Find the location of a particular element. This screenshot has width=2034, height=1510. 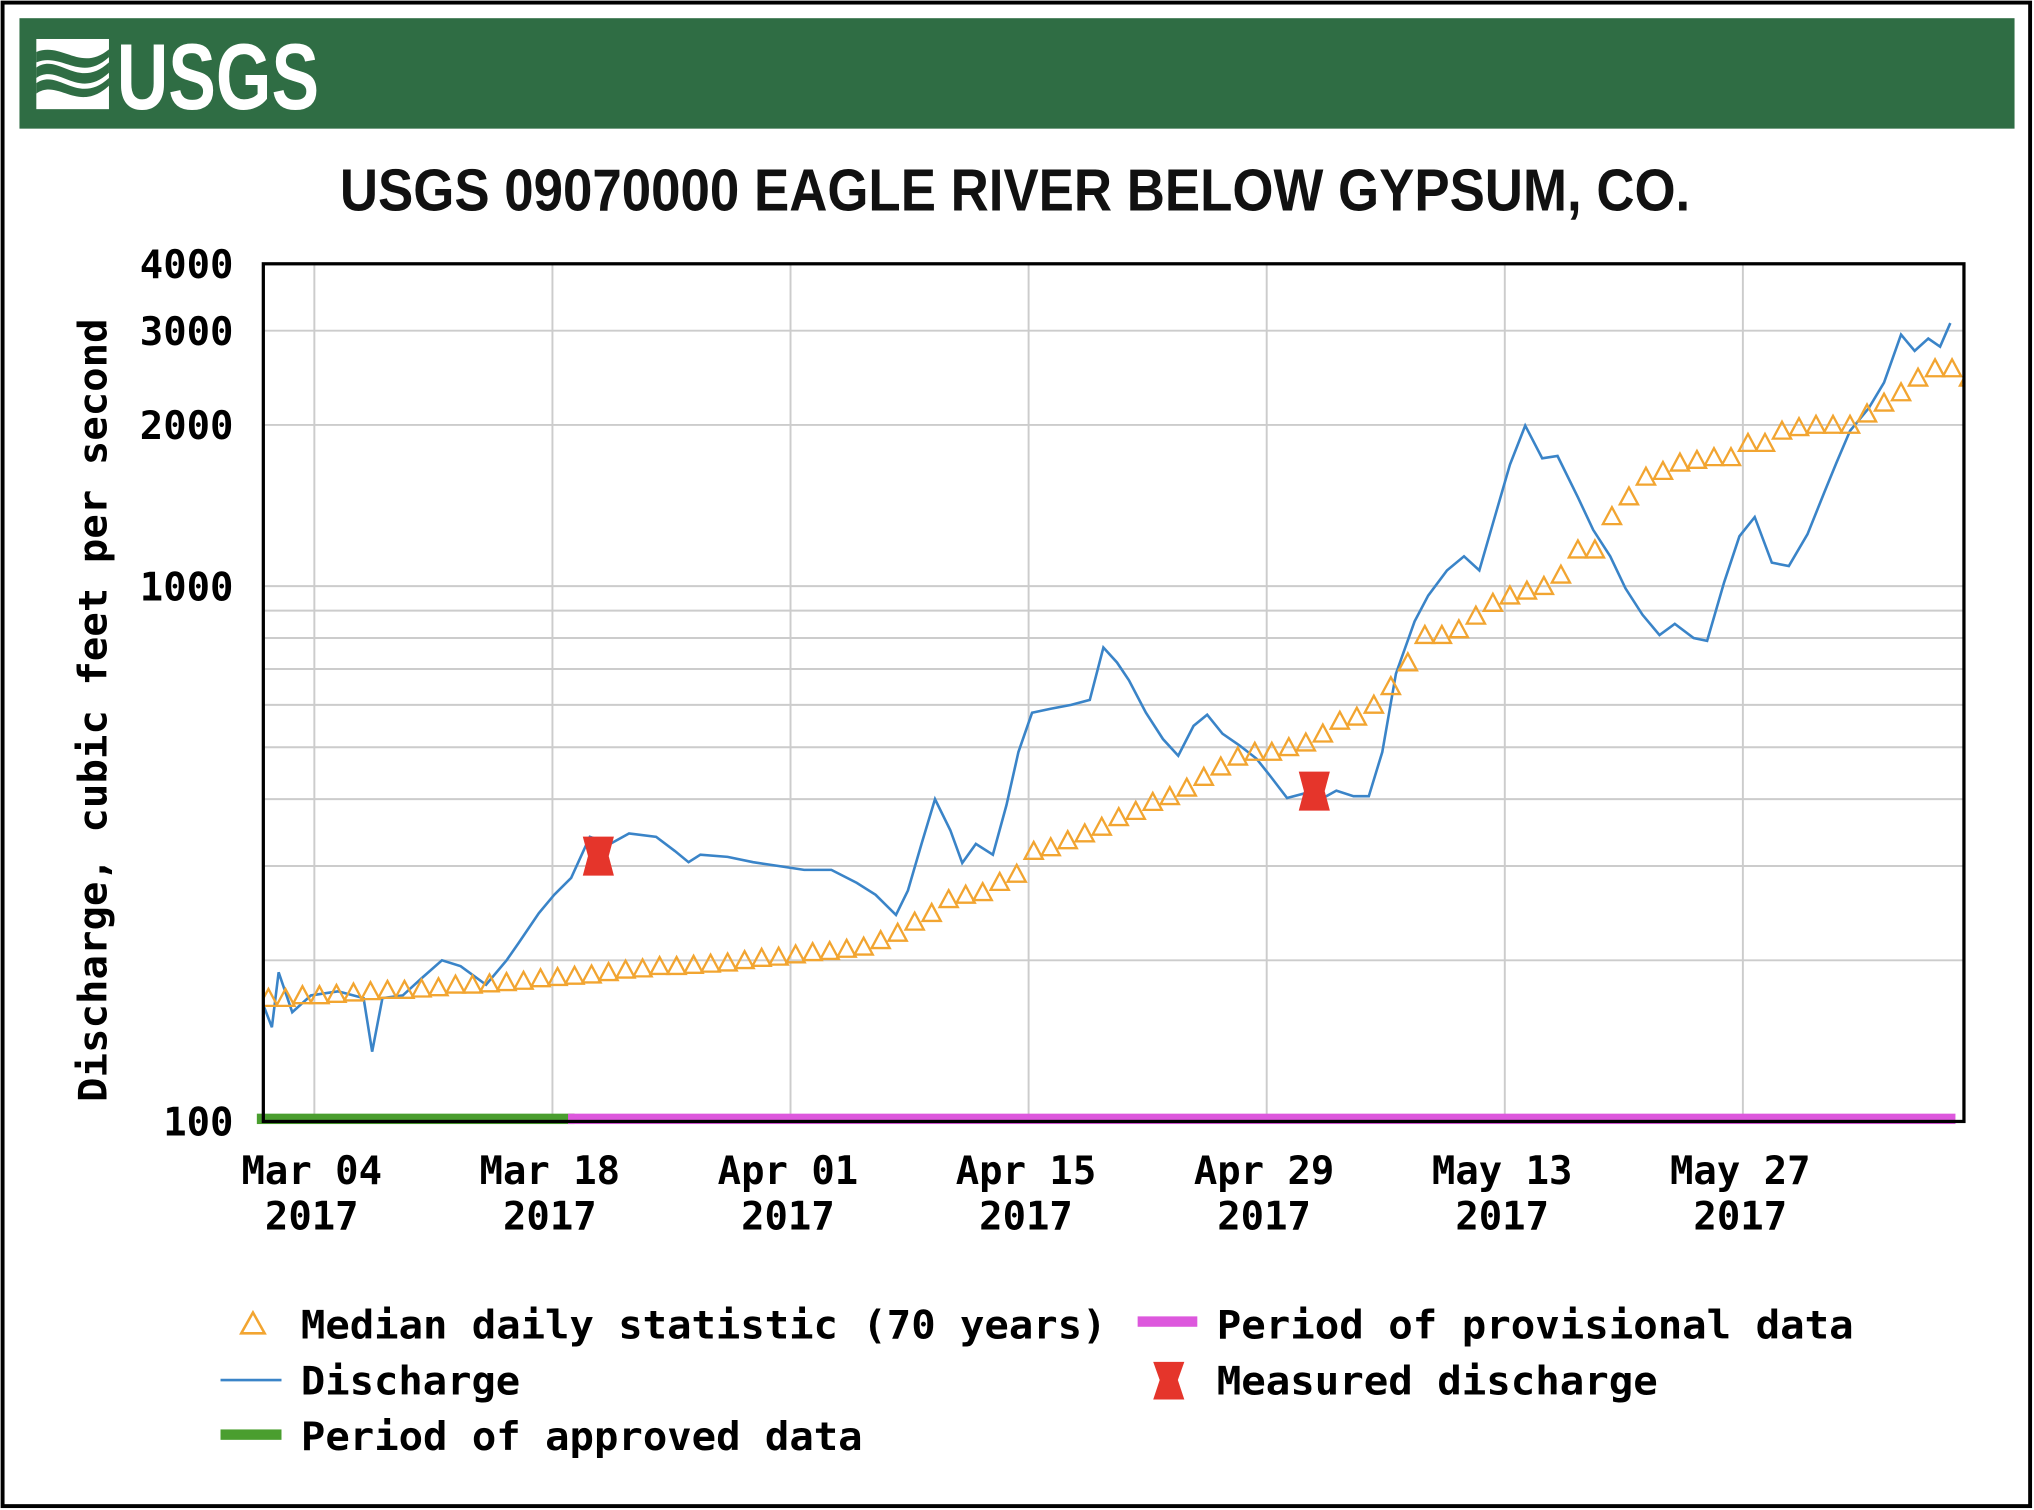

legend-item-provisional: Period of provisional data is located at coordinates (1495, 1325).